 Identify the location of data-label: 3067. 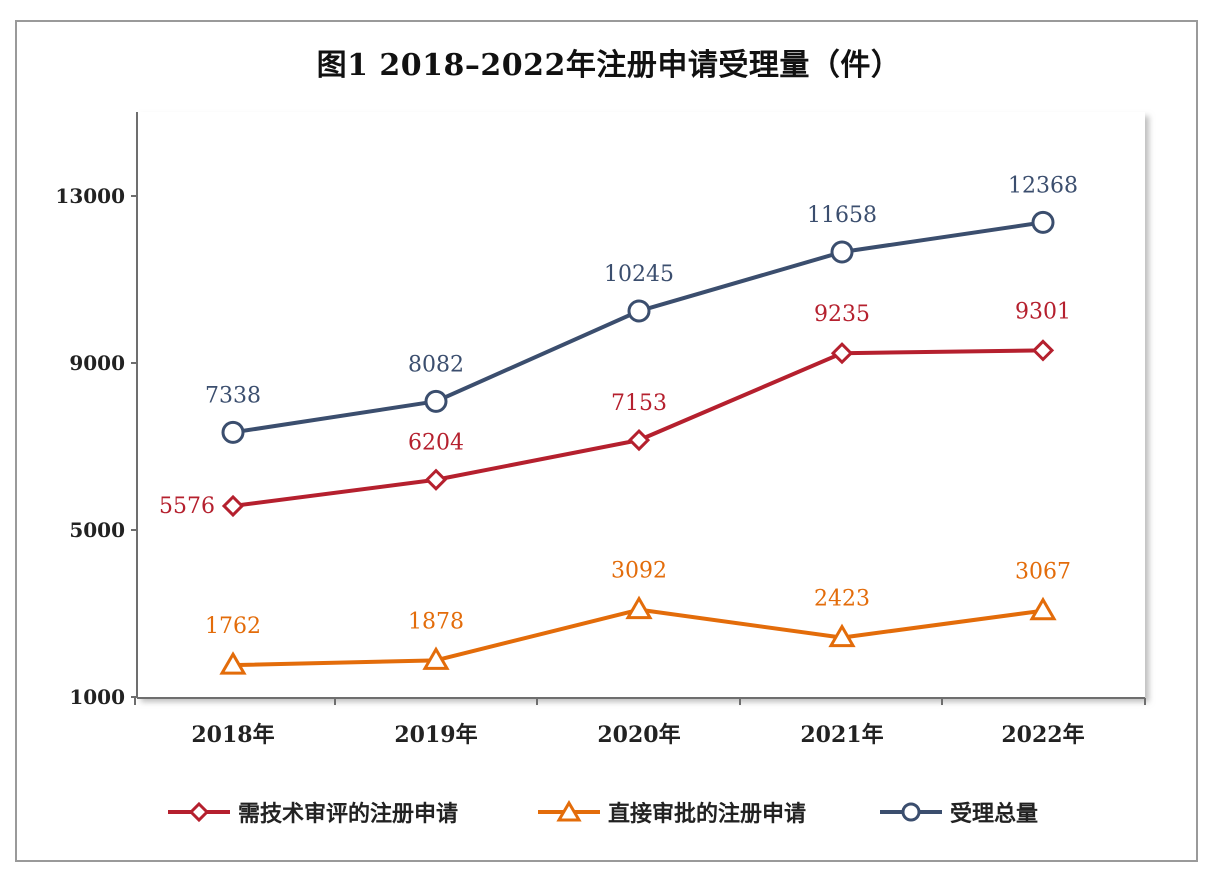
(1043, 572).